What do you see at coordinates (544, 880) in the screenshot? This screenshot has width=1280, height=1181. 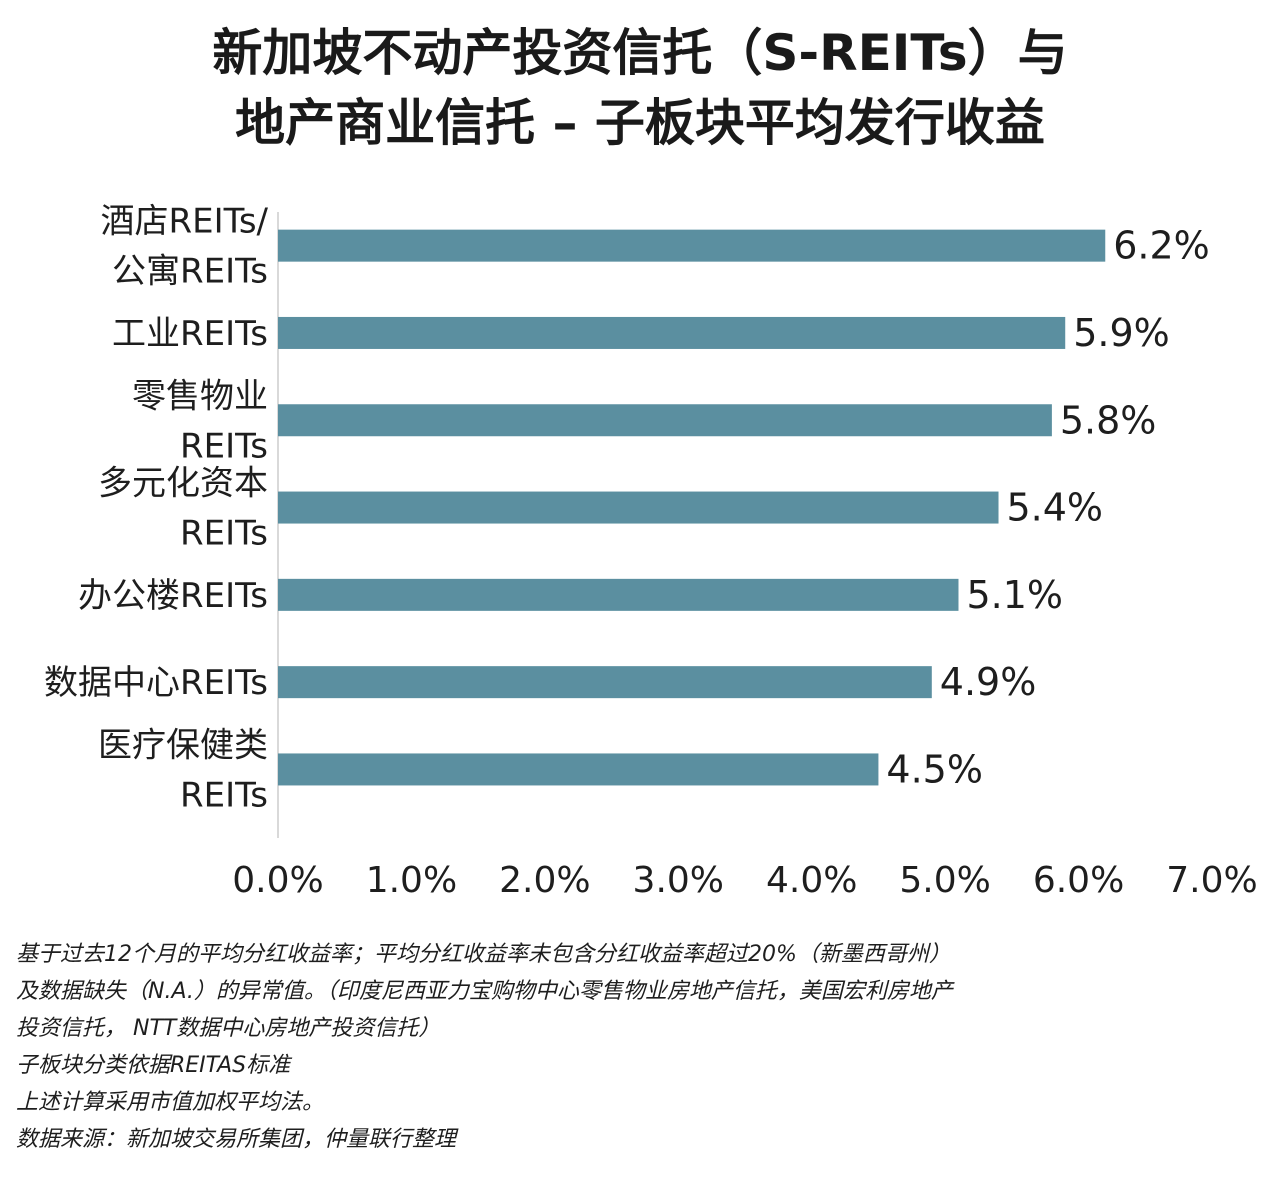 I see `x-tick-label: 2.0%` at bounding box center [544, 880].